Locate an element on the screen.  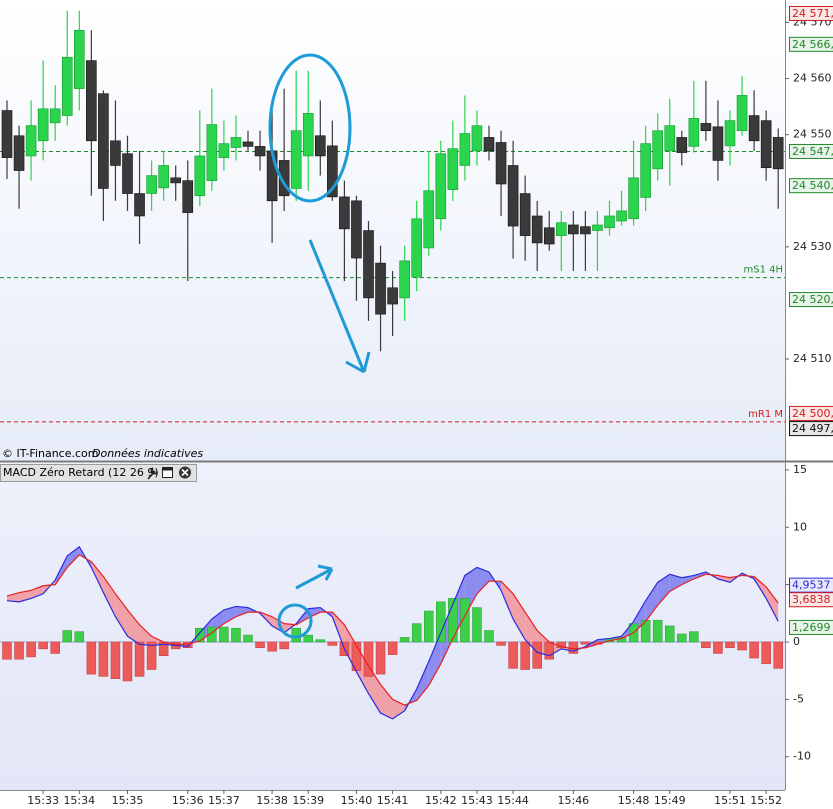
x-tick-label: 15:34 is located at coordinates (79, 800).